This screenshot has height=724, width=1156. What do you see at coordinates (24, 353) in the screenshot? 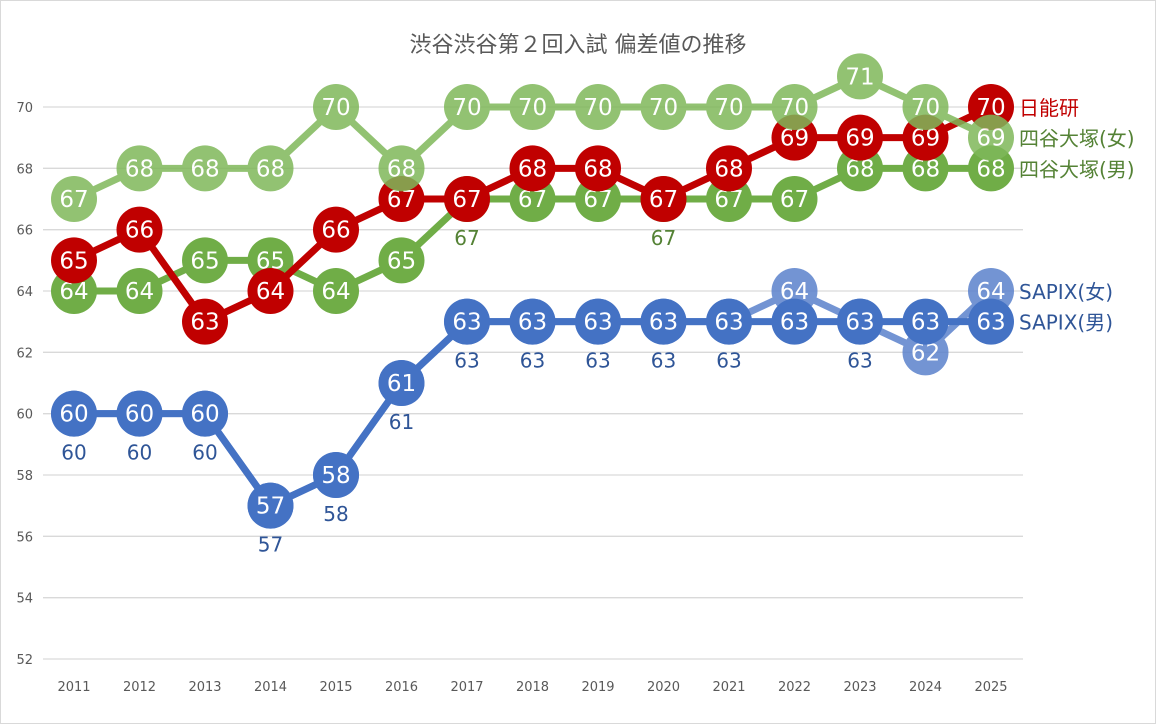
I see `y-tick-label: 62` at bounding box center [24, 353].